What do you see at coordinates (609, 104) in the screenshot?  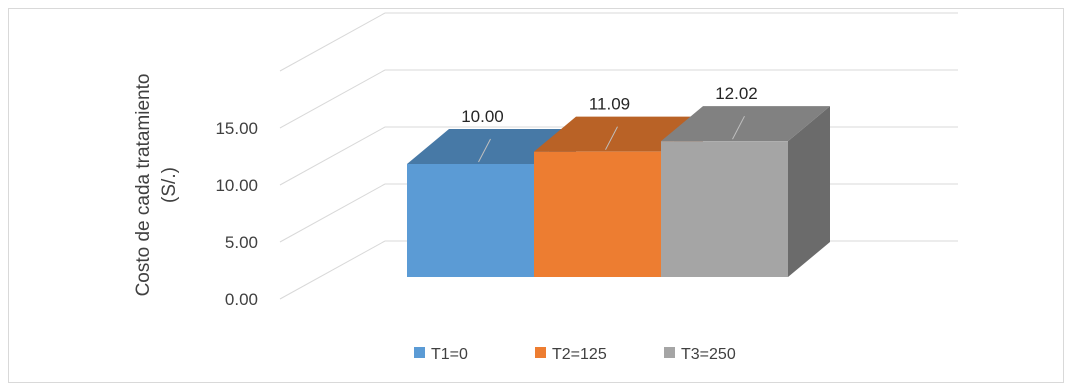 I see `data-label-2: 11.09` at bounding box center [609, 104].